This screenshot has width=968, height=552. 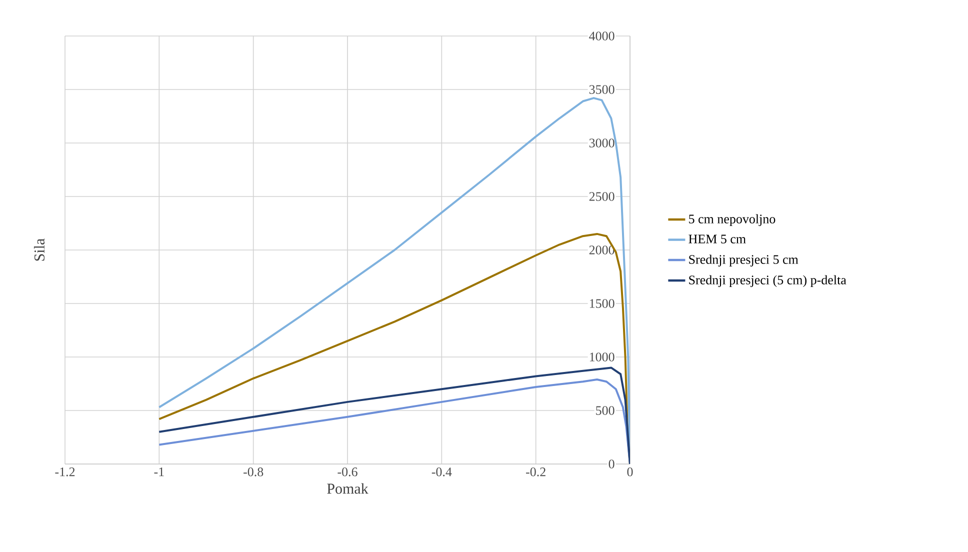 What do you see at coordinates (732, 220) in the screenshot?
I see `legend-label: 5 cm nepovoljno` at bounding box center [732, 220].